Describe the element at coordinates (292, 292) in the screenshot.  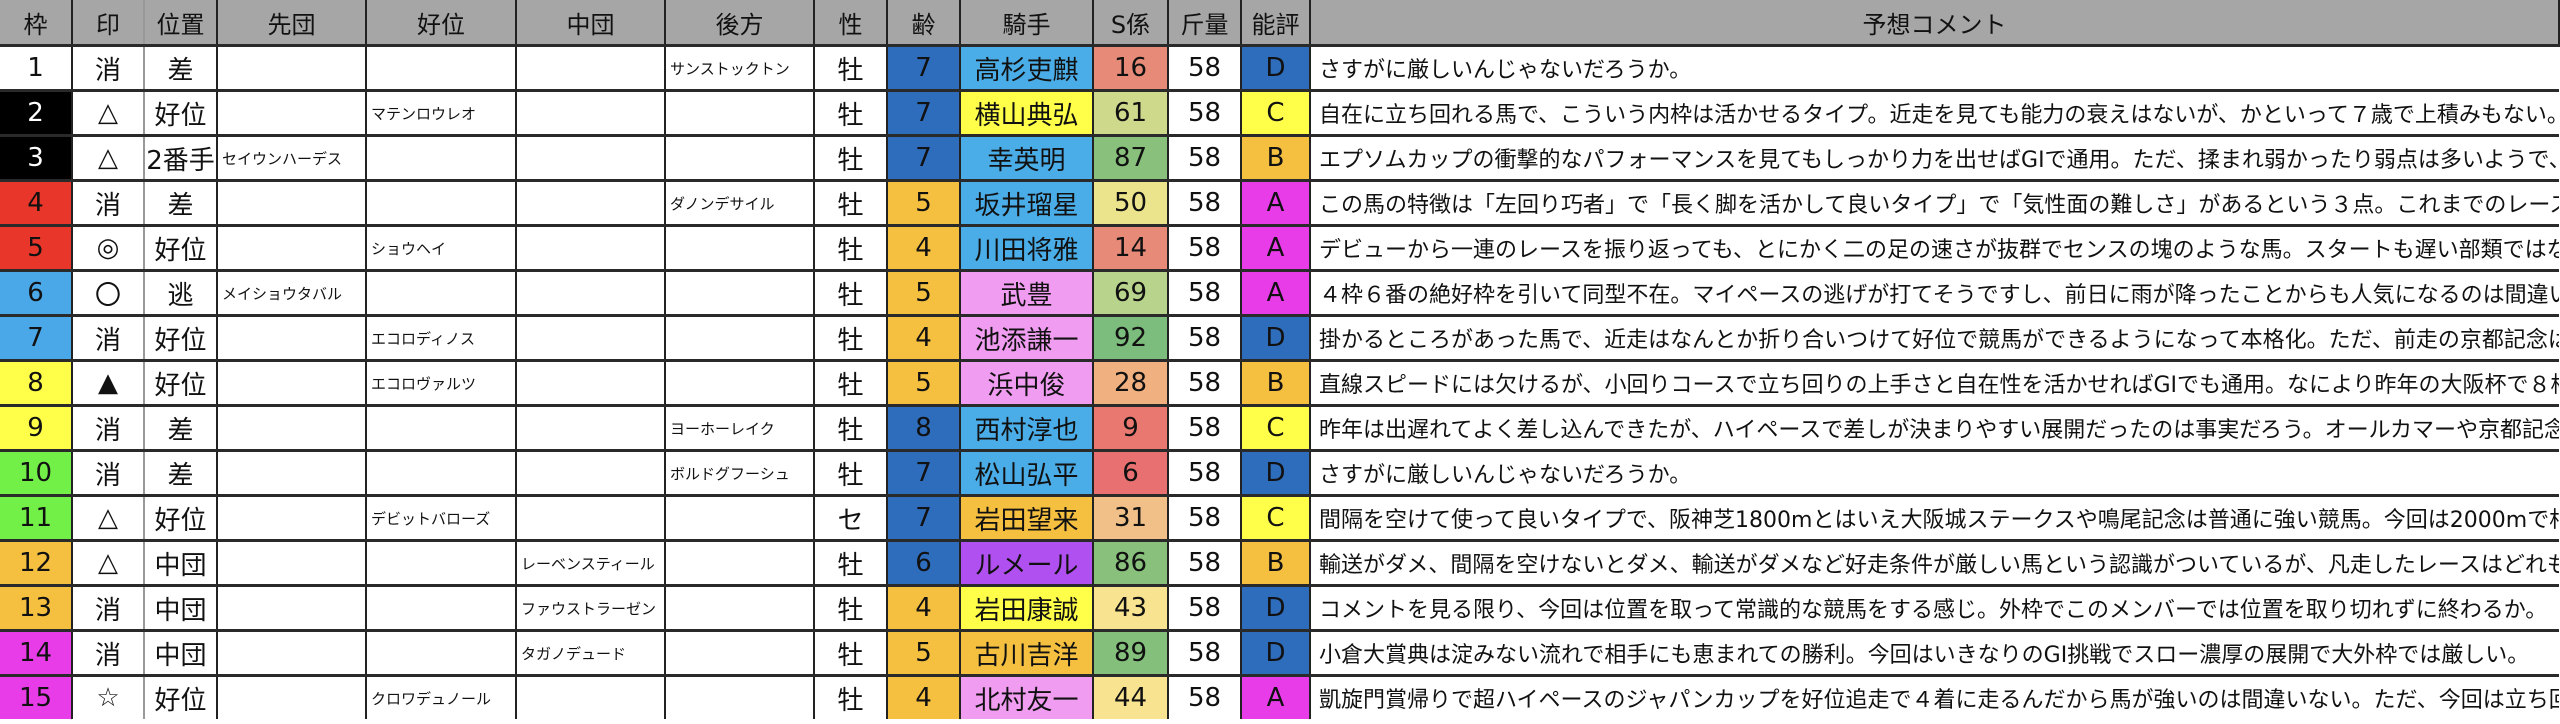
I see `sendan-cell: メイショウタバル` at that location.